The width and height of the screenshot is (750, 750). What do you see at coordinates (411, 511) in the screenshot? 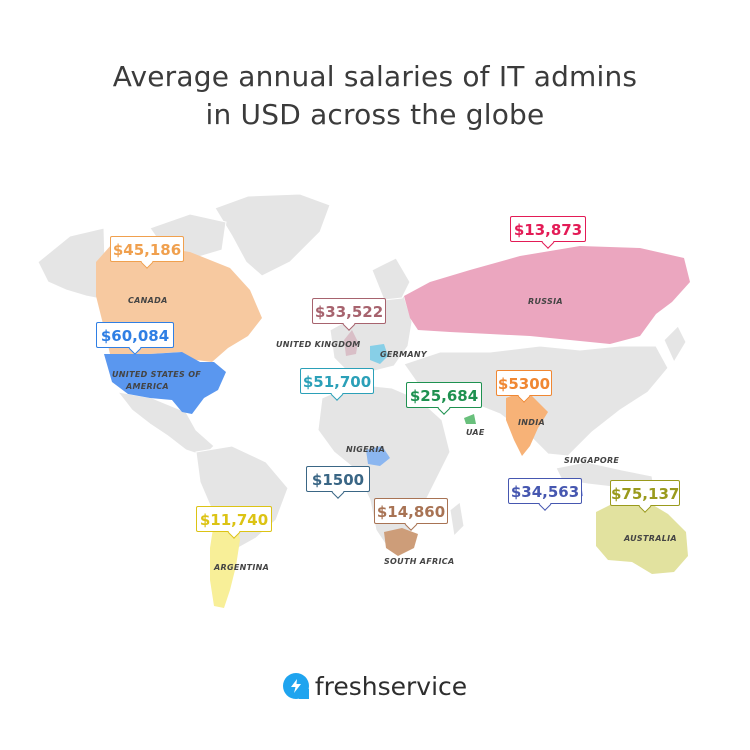
I see `salary-callout-south-africa: $14,860` at bounding box center [411, 511].